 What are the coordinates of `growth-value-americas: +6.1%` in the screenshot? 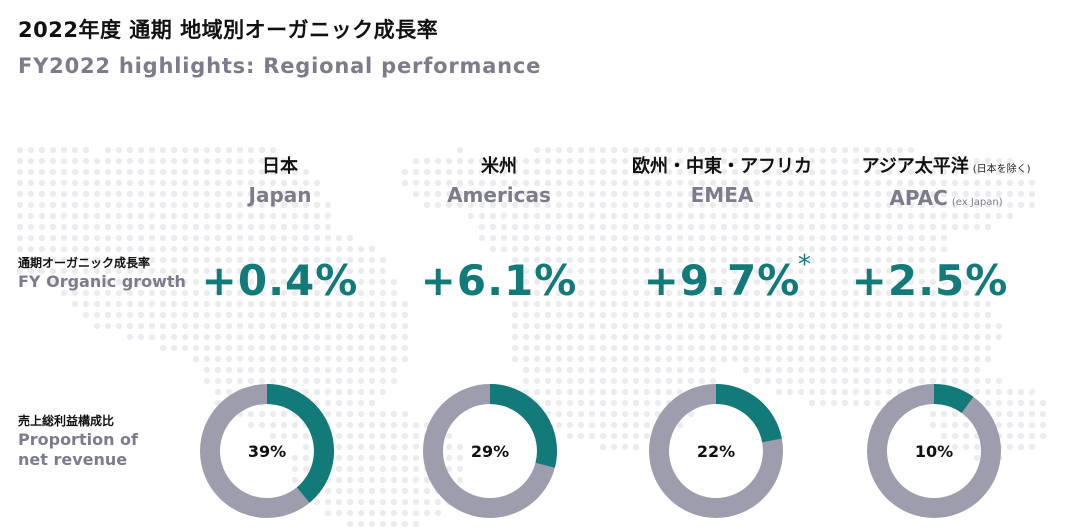 It's located at (499, 280).